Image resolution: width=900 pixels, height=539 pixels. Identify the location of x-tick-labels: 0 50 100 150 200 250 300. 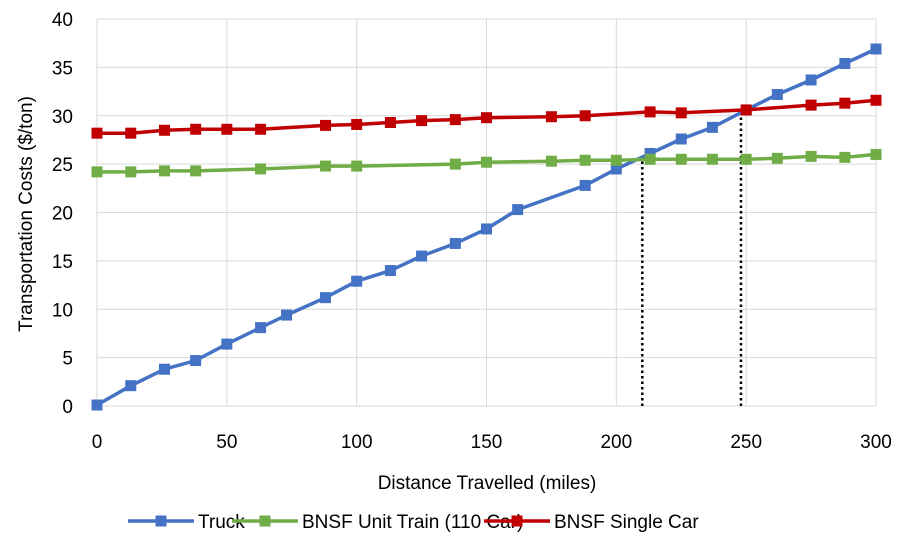
(492, 442).